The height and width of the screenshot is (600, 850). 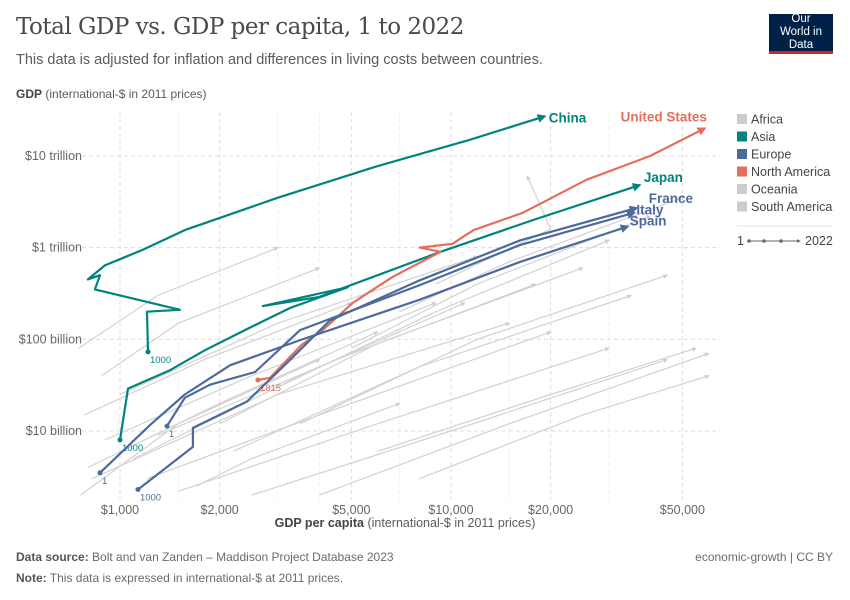 I want to click on source-label: Data source:, so click(x=52, y=557).